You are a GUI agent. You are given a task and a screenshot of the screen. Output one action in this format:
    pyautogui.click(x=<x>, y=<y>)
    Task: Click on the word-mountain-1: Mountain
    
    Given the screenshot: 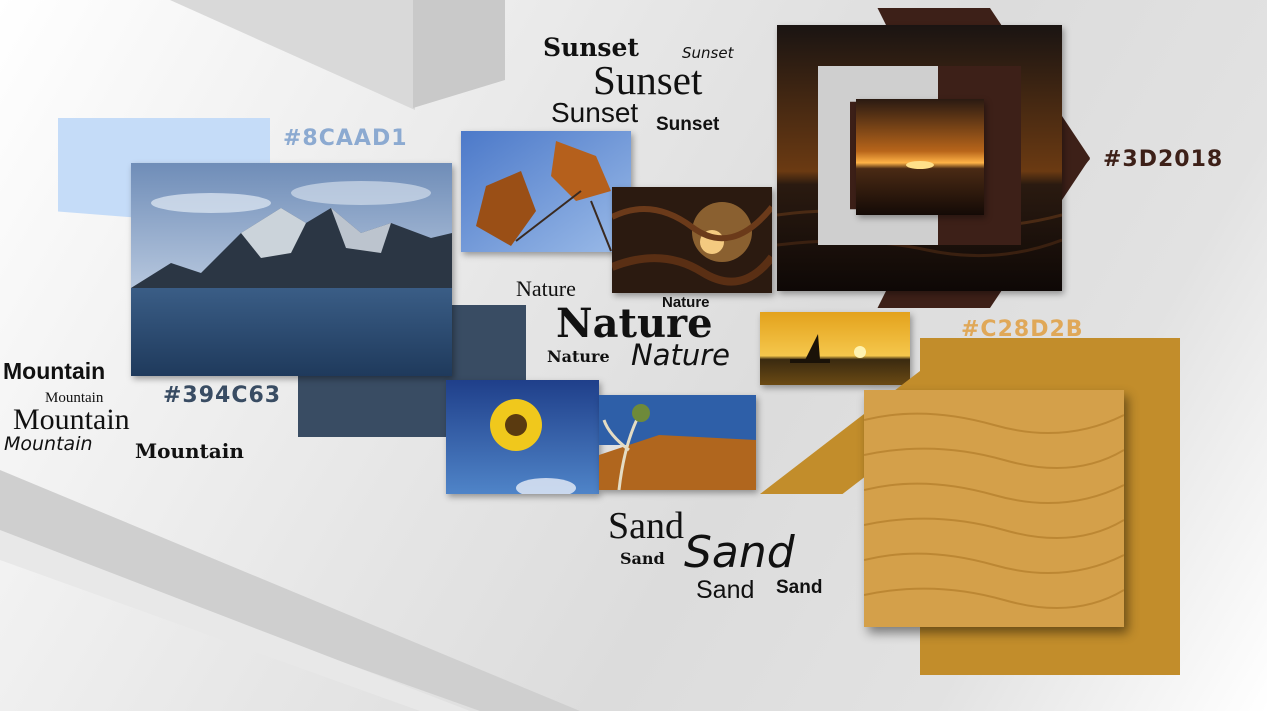 What is the action you would take?
    pyautogui.click(x=54, y=371)
    